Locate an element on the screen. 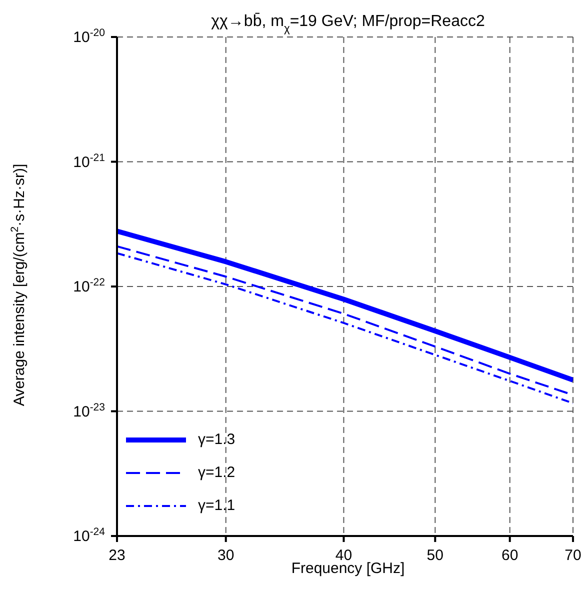 The height and width of the screenshot is (589, 585). legend-label: γ=1.2 is located at coordinates (217, 472).